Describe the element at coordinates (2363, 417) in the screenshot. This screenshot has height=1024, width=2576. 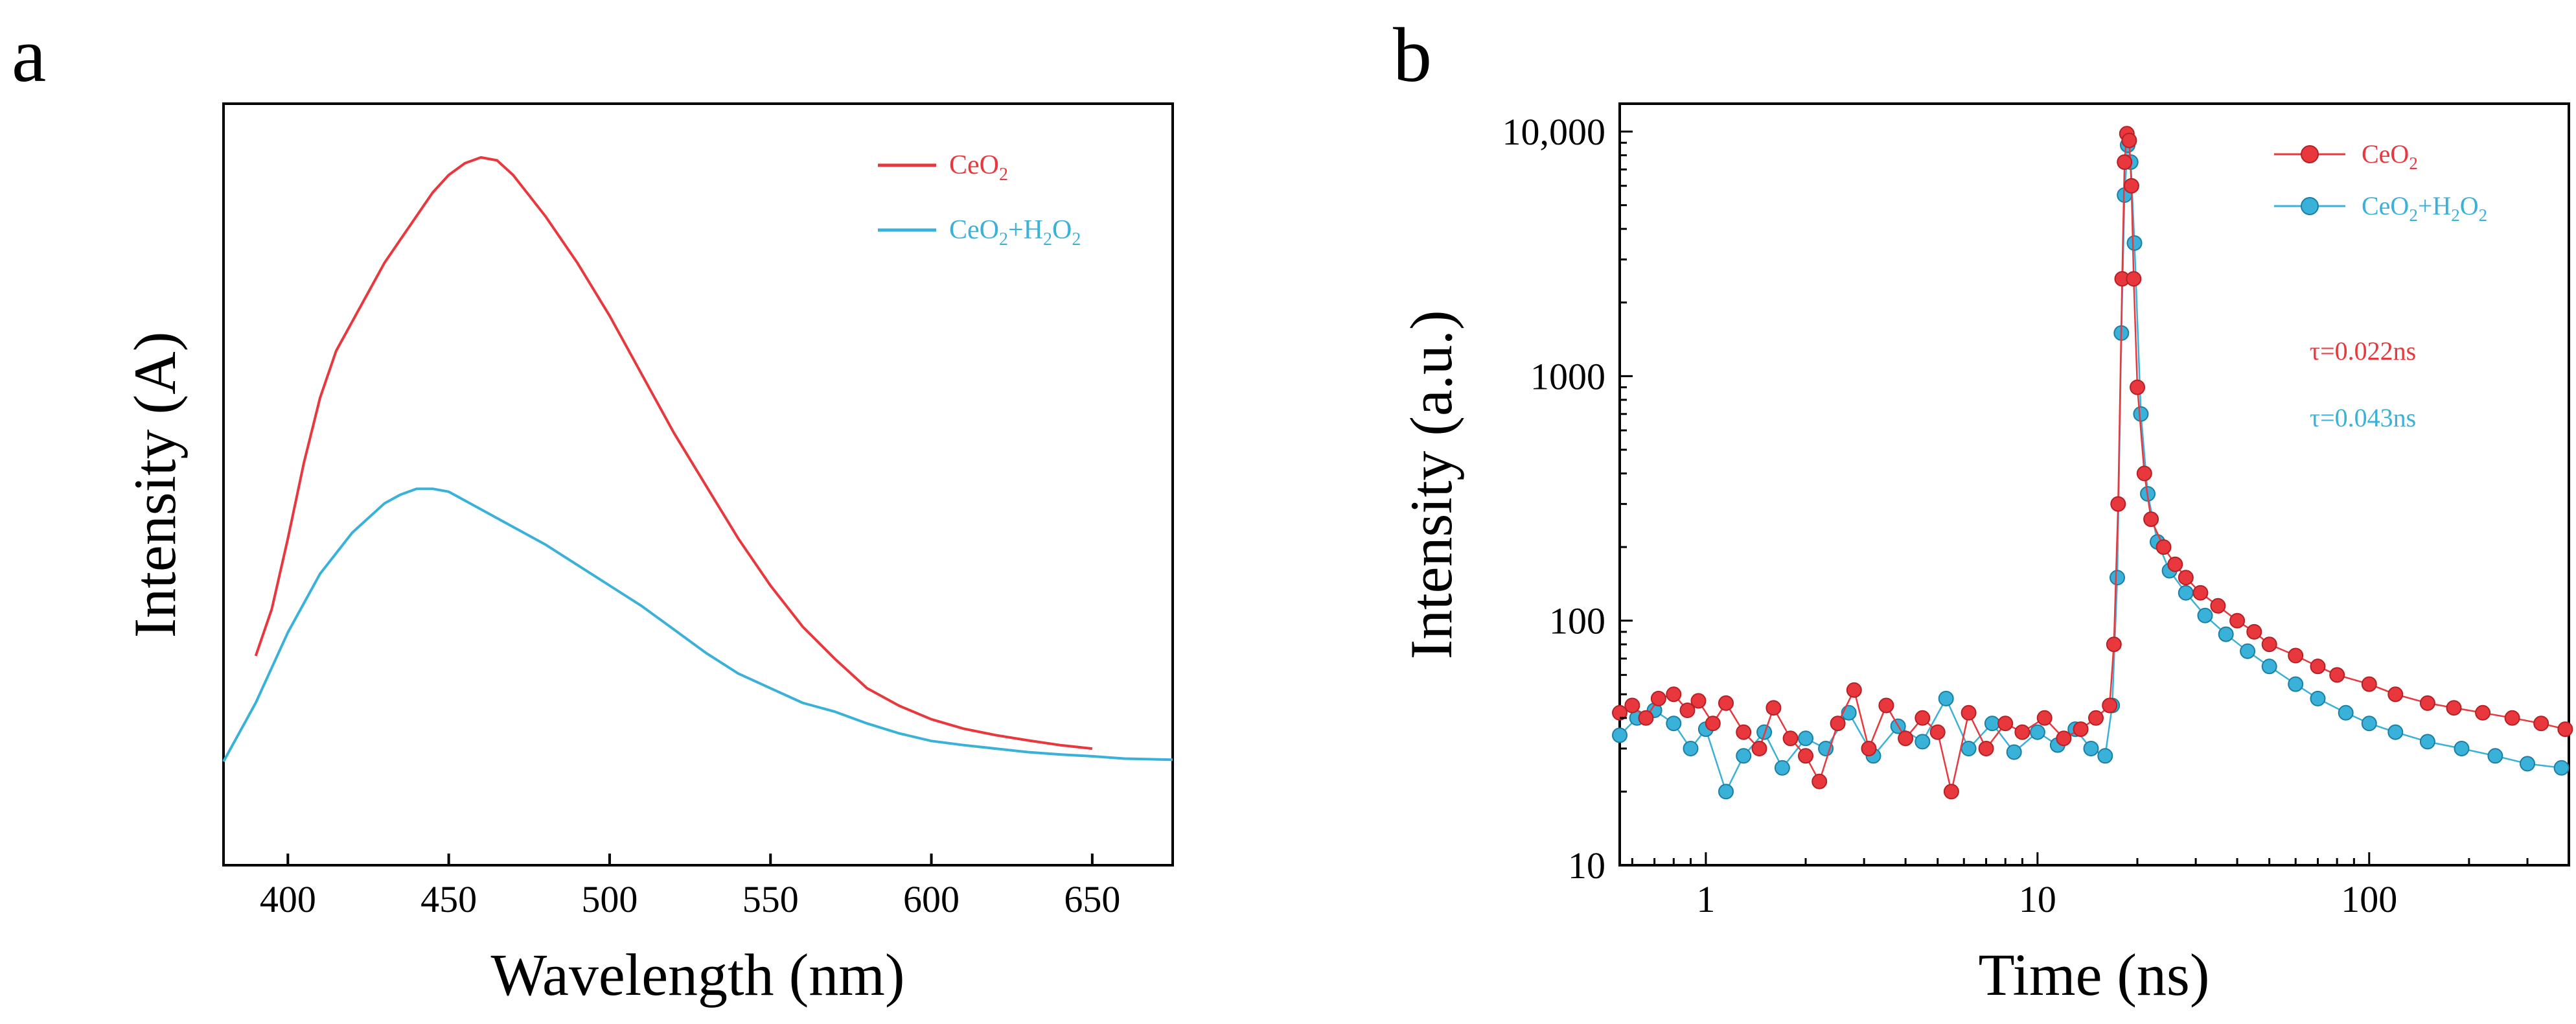
I see `panel-b-annotation-tau-ceo2-h2o2: τ=0.043ns` at that location.